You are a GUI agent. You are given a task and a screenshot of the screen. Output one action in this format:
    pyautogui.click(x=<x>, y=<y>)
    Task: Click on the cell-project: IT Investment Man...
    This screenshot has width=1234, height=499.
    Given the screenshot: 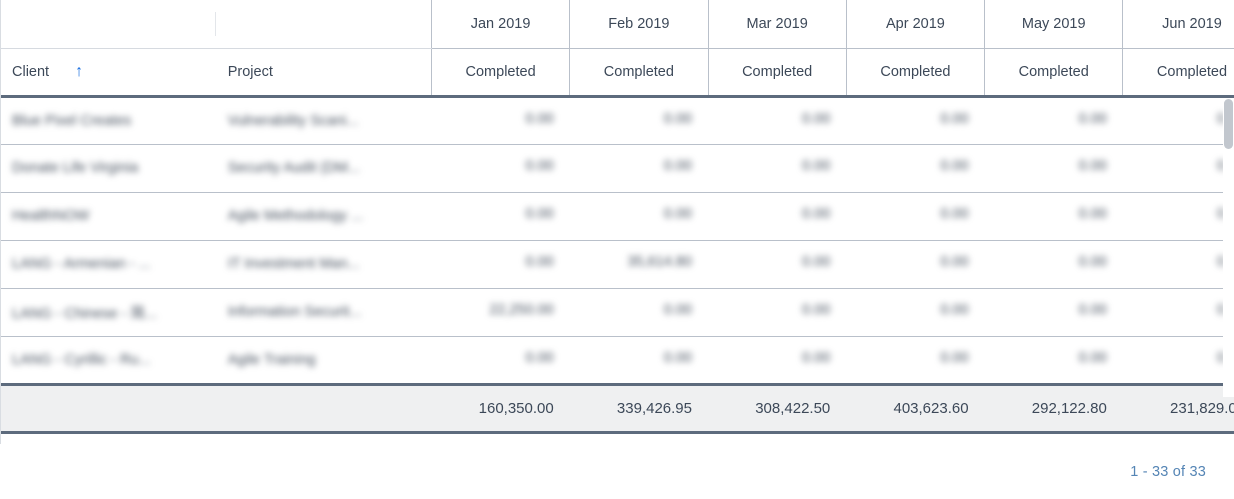 What is the action you would take?
    pyautogui.click(x=323, y=264)
    